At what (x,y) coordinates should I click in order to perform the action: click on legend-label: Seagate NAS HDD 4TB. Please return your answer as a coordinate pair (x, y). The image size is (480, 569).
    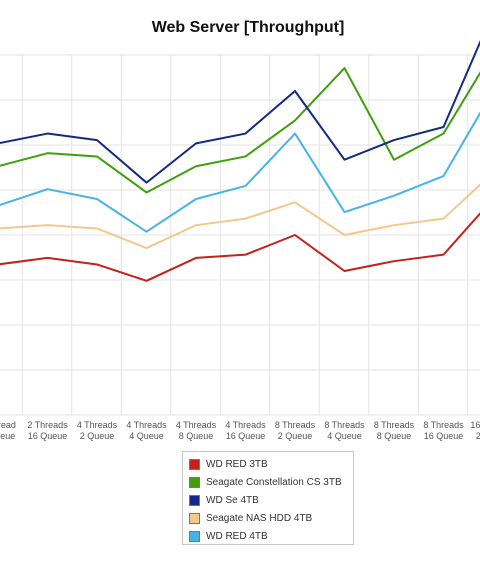
    Looking at the image, I should click on (259, 518).